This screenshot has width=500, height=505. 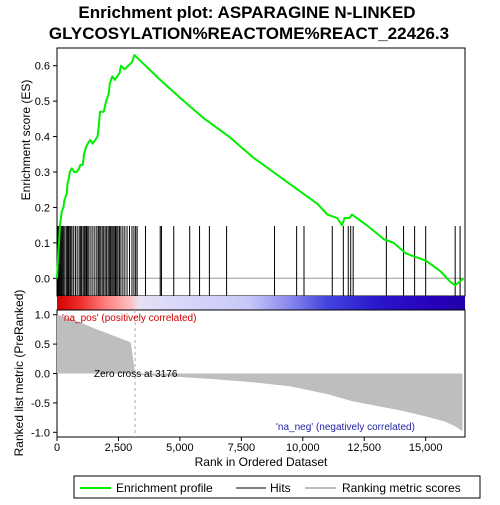 What do you see at coordinates (246, 12) in the screenshot?
I see `chart-title-line1: Enrichment plot: ASPARAGINE N-LINKED` at bounding box center [246, 12].